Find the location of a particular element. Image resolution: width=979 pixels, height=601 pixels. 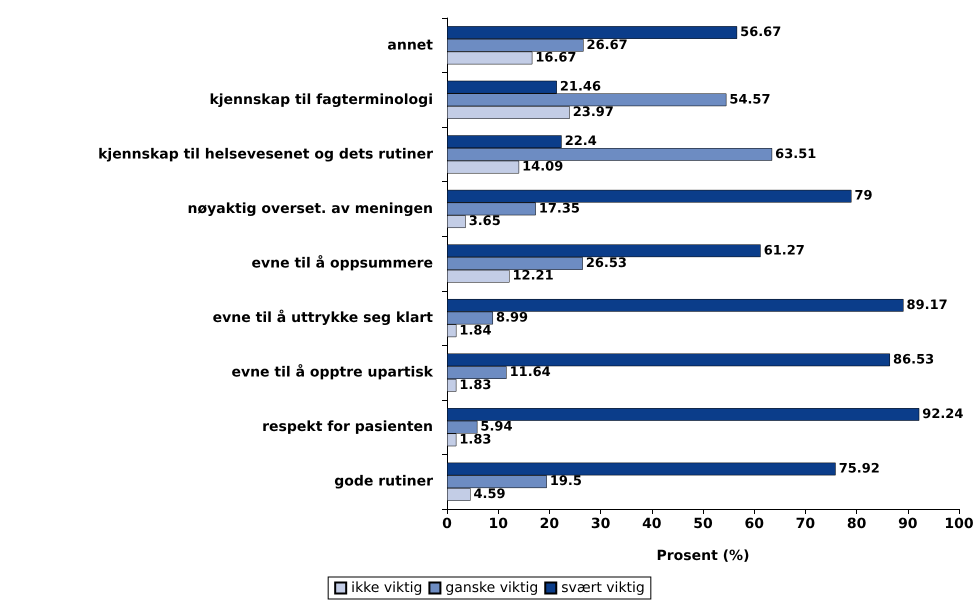

x-axis-title: Prosent (%) is located at coordinates (703, 556).